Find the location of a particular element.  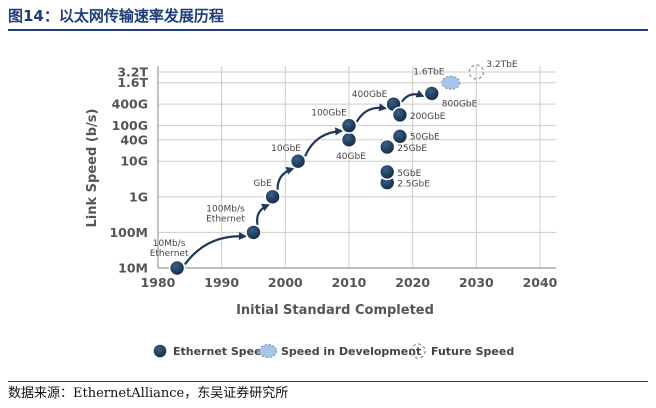

x-tick-label: 2030 is located at coordinates (476, 282).